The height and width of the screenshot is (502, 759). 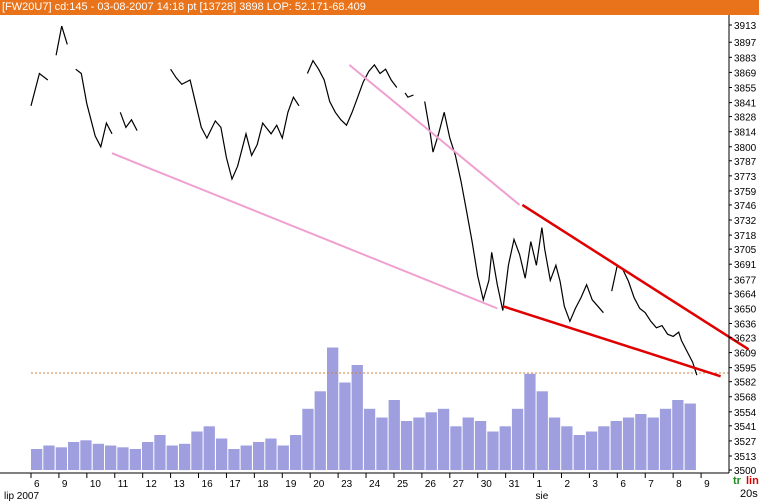 What do you see at coordinates (752, 481) in the screenshot?
I see `scale-flag: lin` at bounding box center [752, 481].